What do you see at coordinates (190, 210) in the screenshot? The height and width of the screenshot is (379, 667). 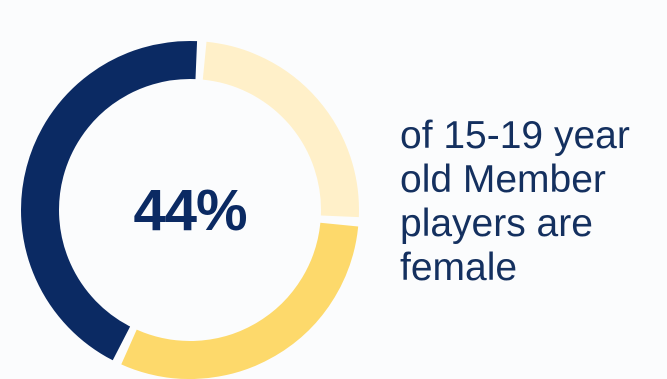 I see `percentage-value: 44%` at bounding box center [190, 210].